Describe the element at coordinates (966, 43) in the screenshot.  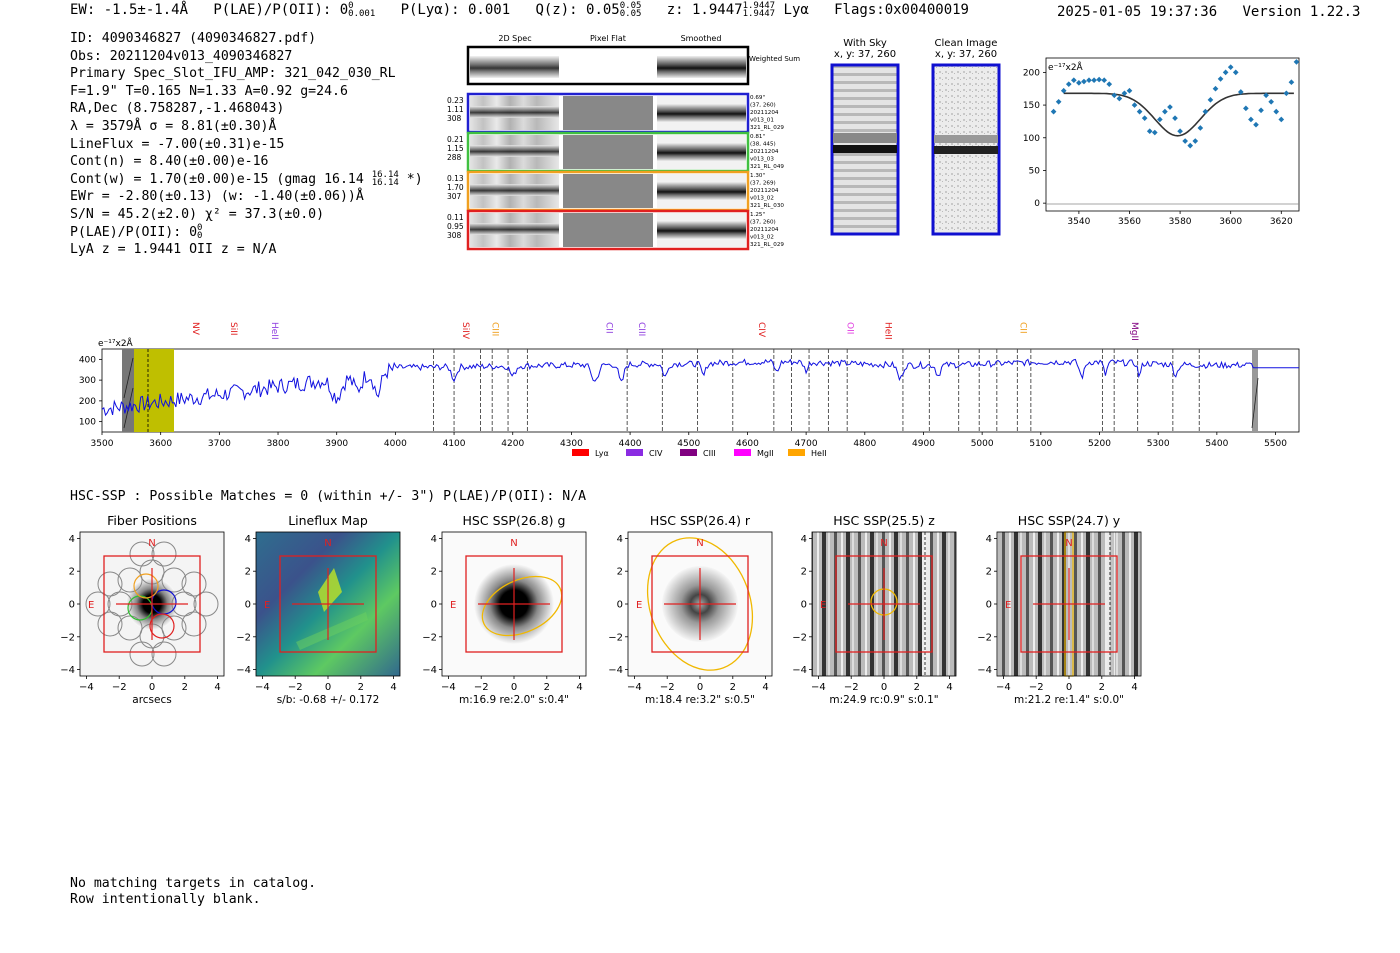
I see `clean-image-title: Clean Image` at that location.